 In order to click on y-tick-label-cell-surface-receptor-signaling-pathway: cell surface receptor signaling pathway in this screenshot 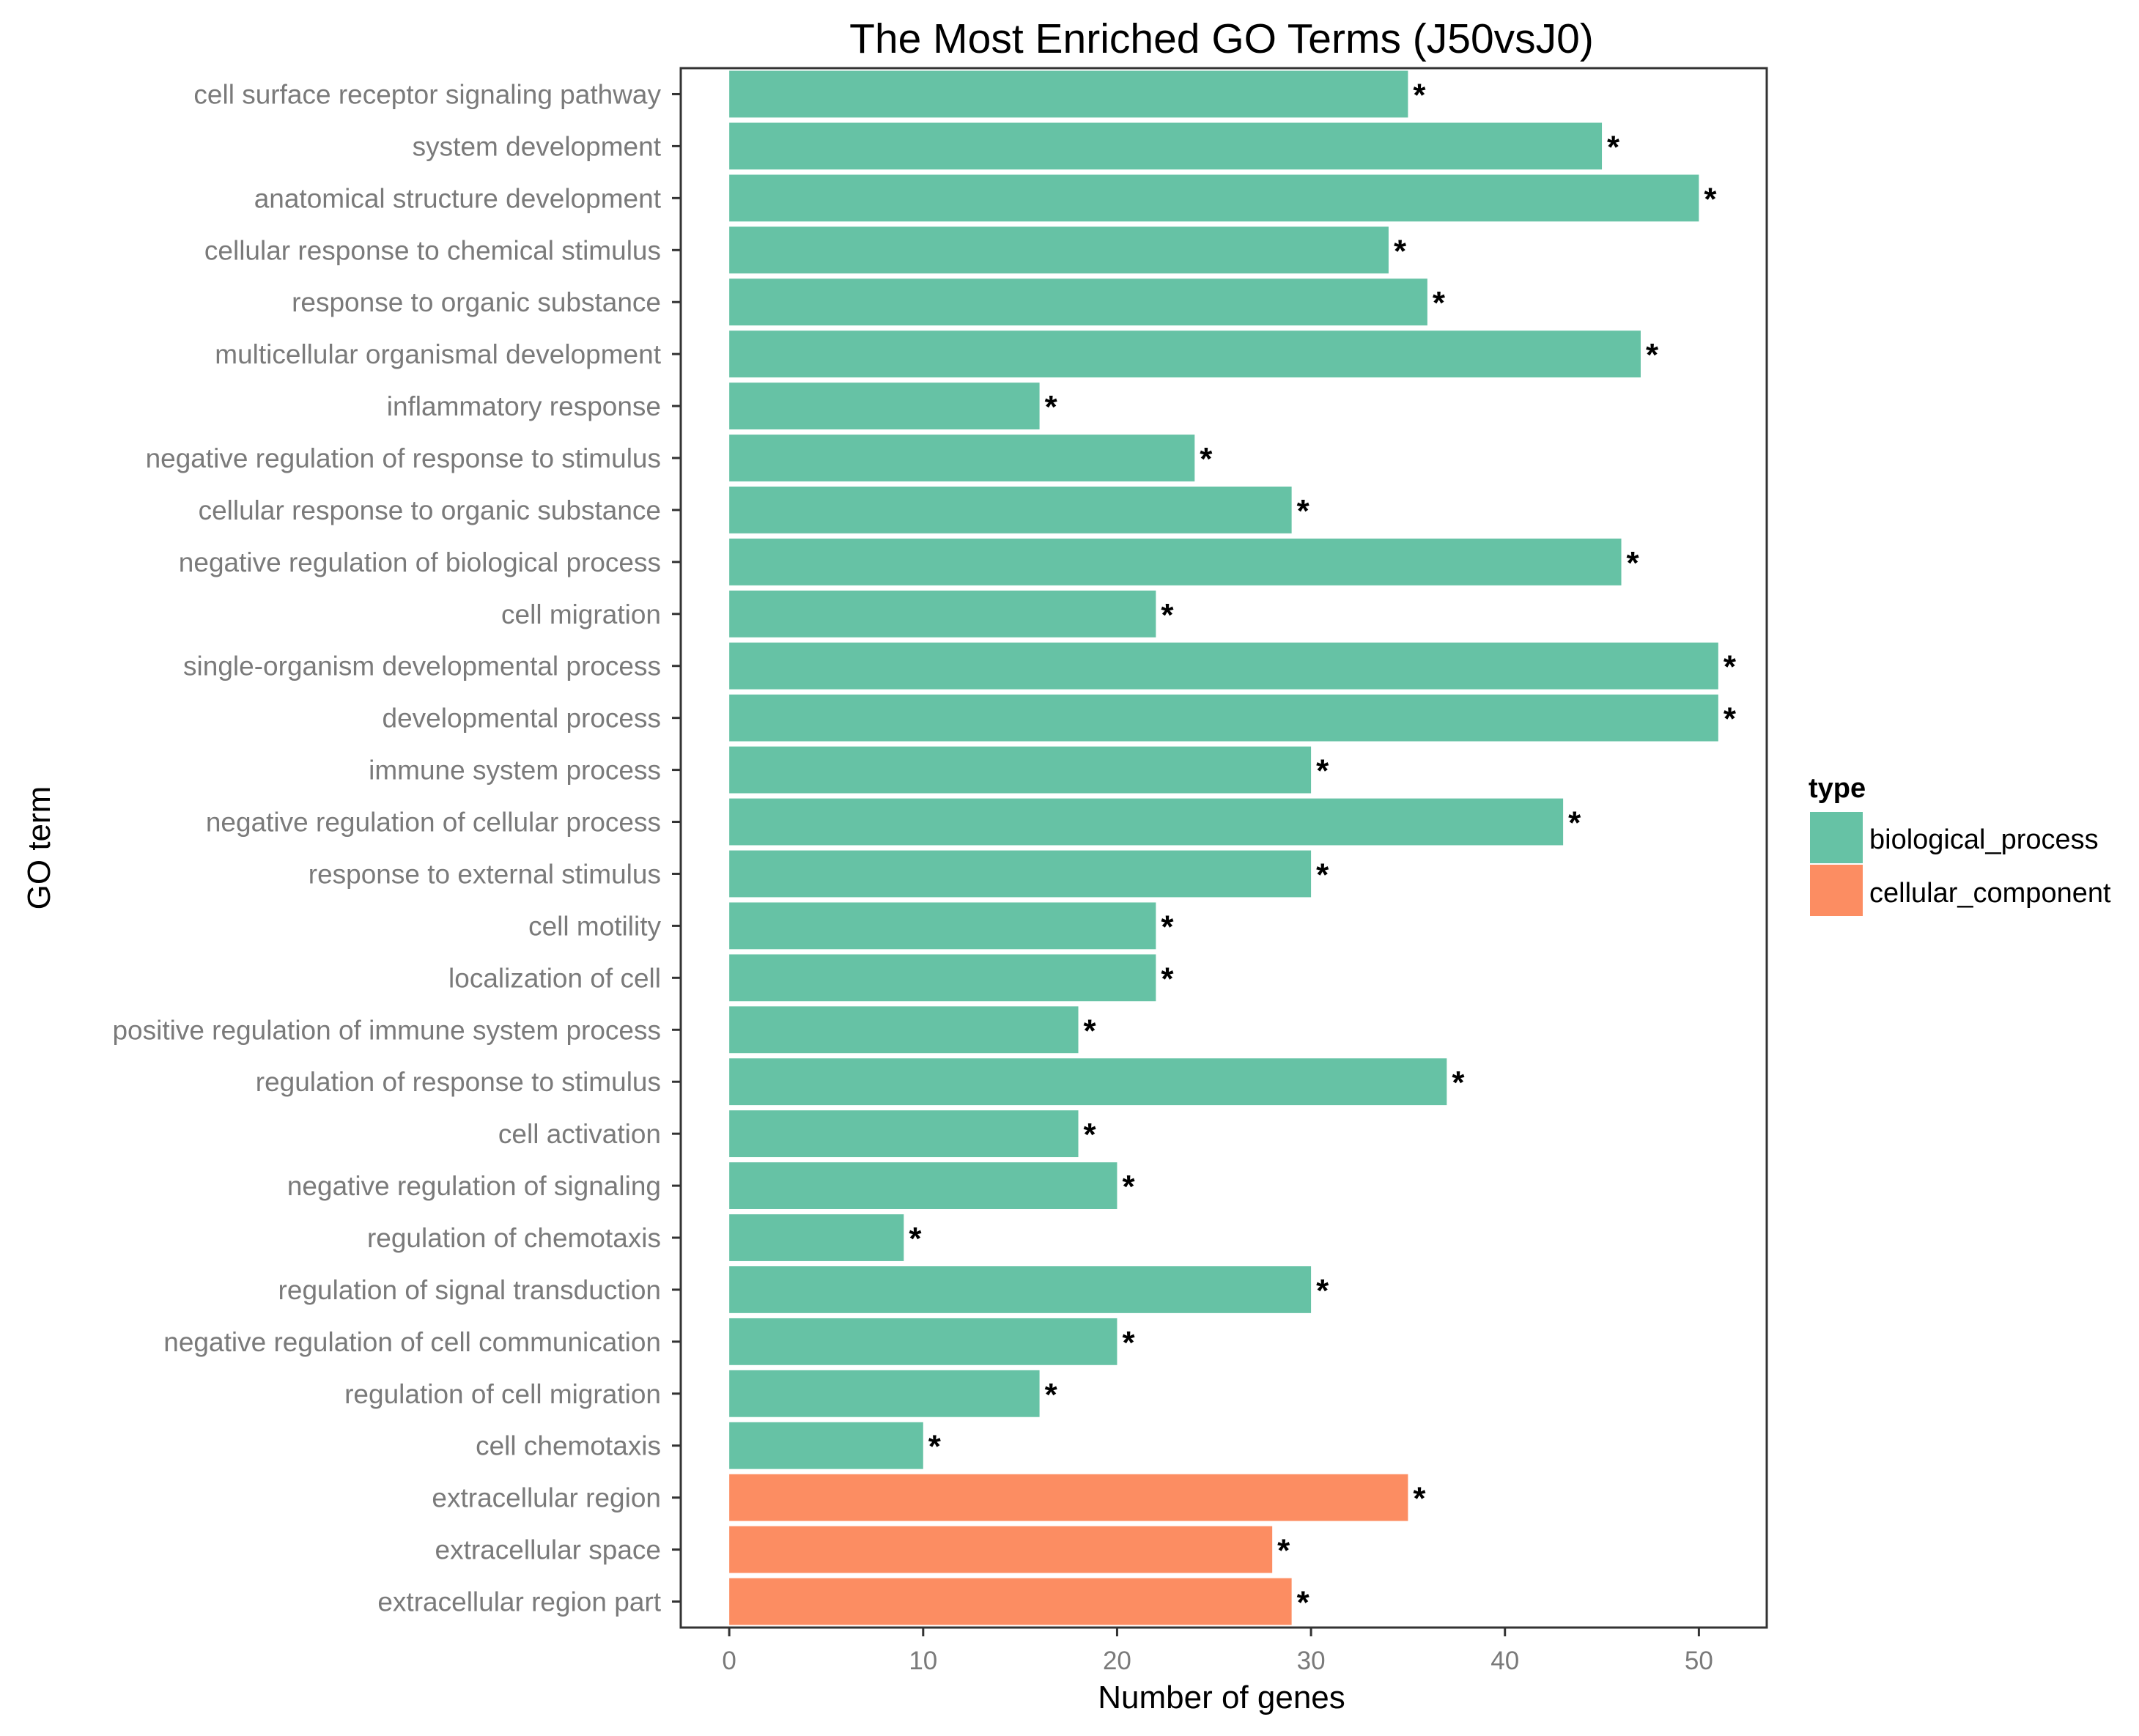, I will do `click(427, 94)`.